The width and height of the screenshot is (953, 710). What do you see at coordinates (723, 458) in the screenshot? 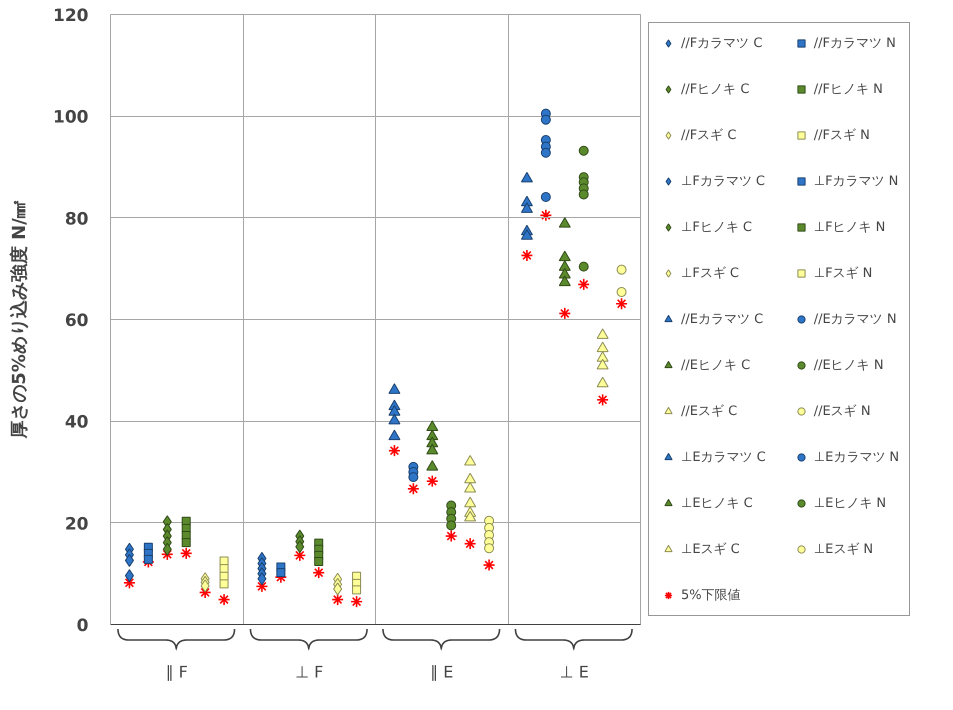
I see `legend-label: ⊥Eカラマツ C` at bounding box center [723, 458].